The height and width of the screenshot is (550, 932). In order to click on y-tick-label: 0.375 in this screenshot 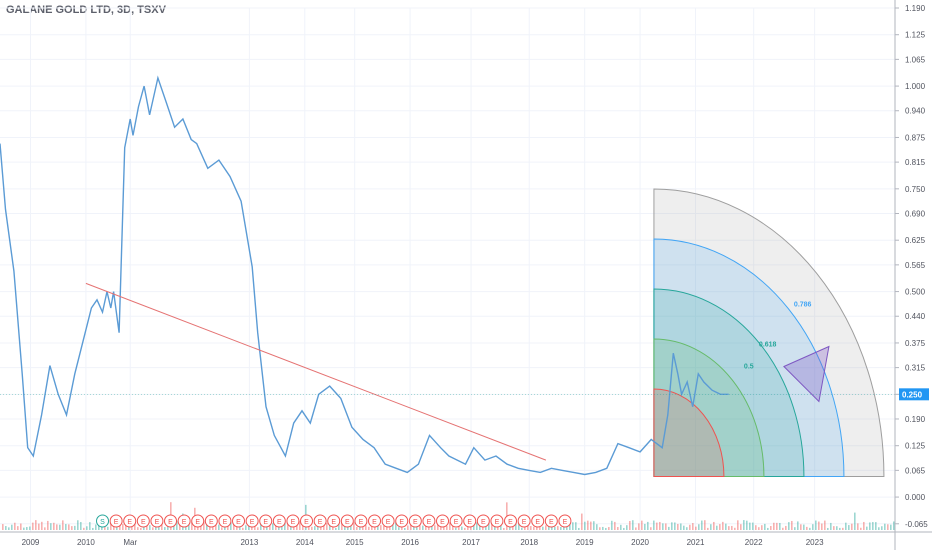, I will do `click(915, 343)`.